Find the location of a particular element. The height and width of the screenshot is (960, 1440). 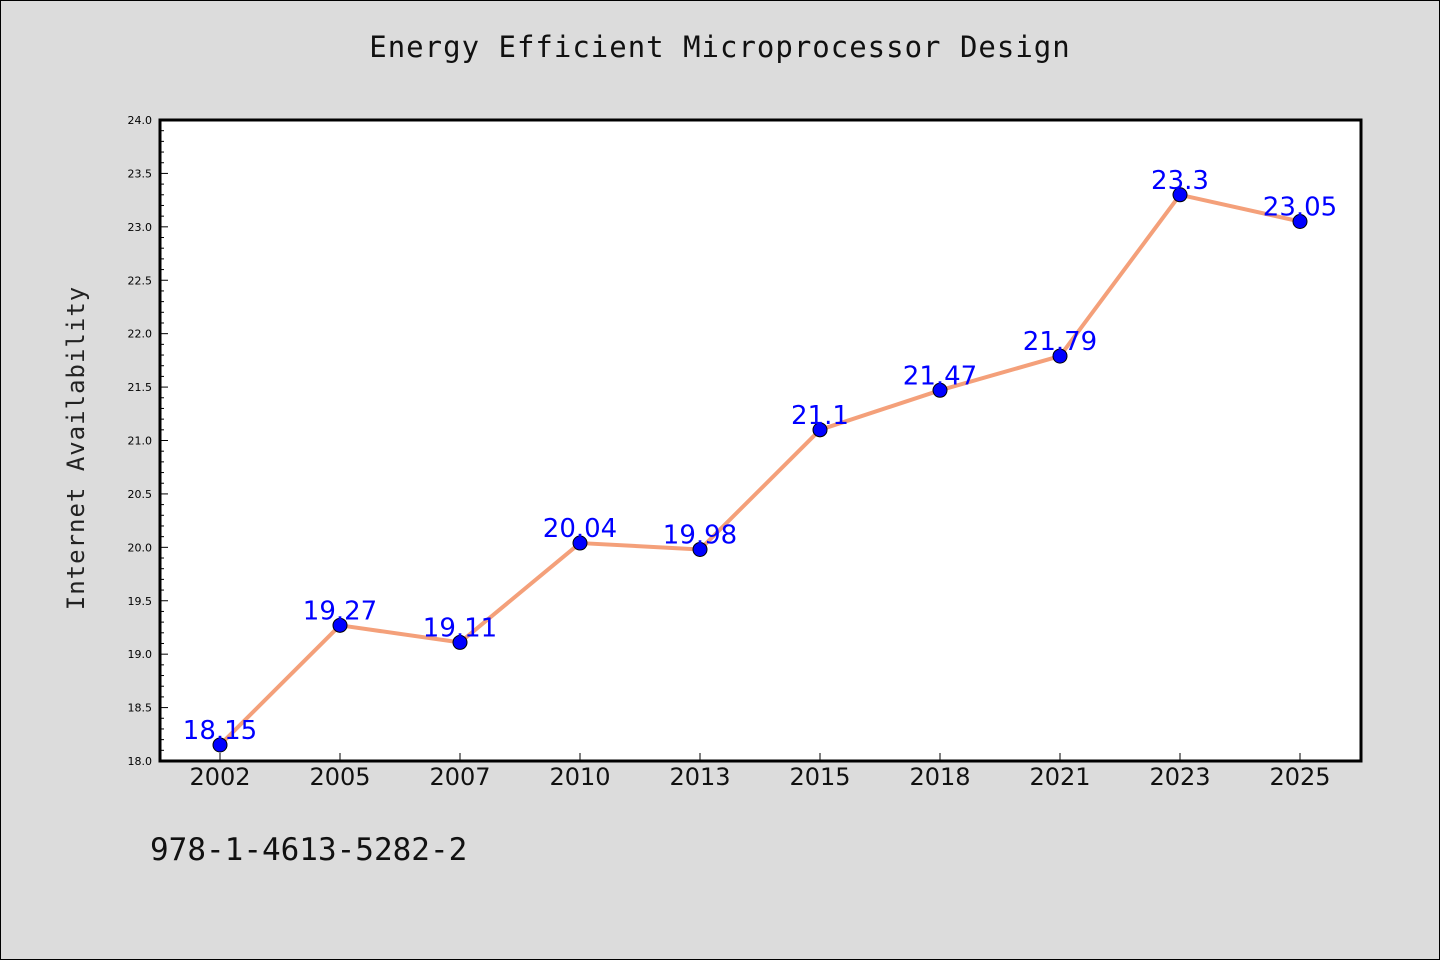

y-tick-label: 22.5 is located at coordinates (140, 280).